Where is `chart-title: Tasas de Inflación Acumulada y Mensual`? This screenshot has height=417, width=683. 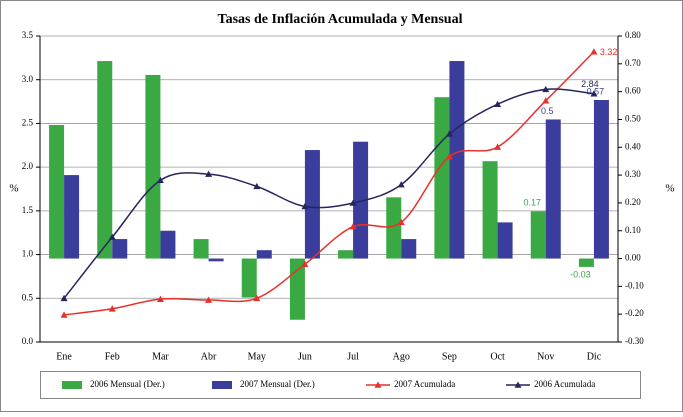 chart-title: Tasas de Inflación Acumulada y Mensual is located at coordinates (340, 19).